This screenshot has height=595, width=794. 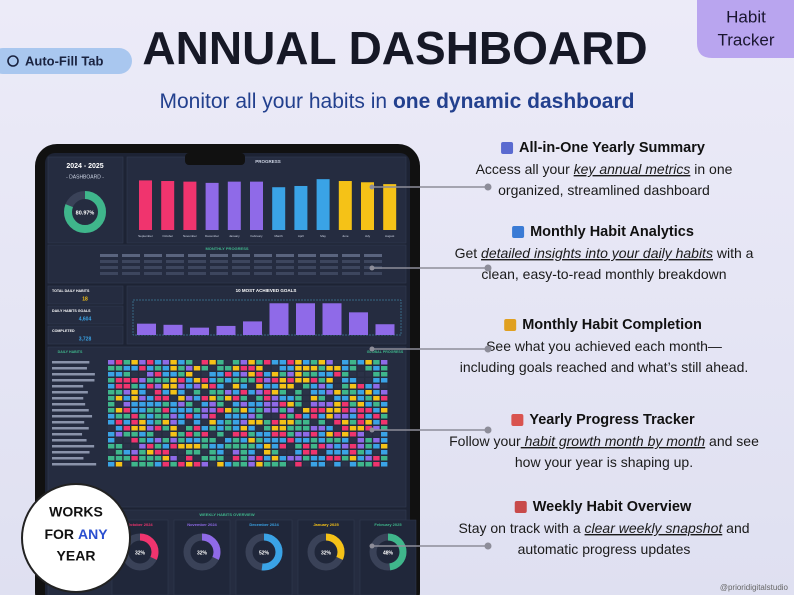 What do you see at coordinates (603, 274) in the screenshot?
I see `feature-segment: clean, easy-to-read monthly breakdown` at bounding box center [603, 274].